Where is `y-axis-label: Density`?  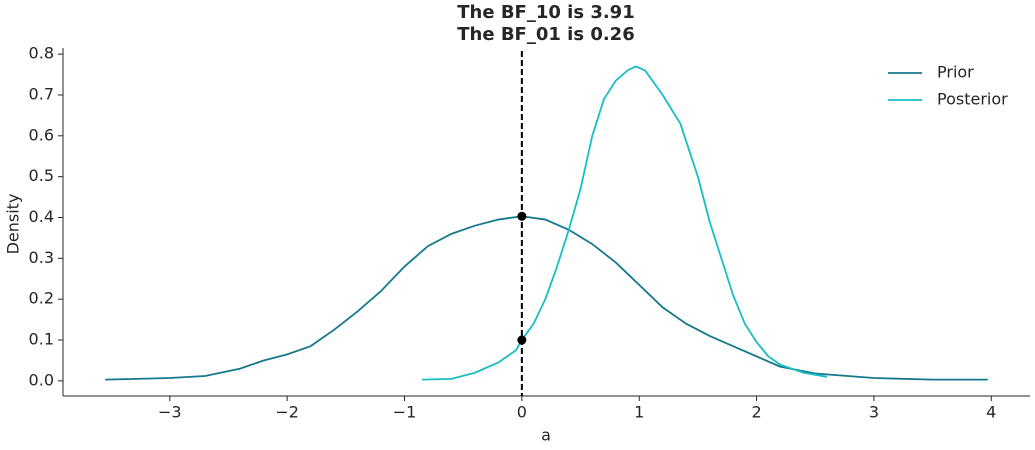
y-axis-label: Density is located at coordinates (13, 224).